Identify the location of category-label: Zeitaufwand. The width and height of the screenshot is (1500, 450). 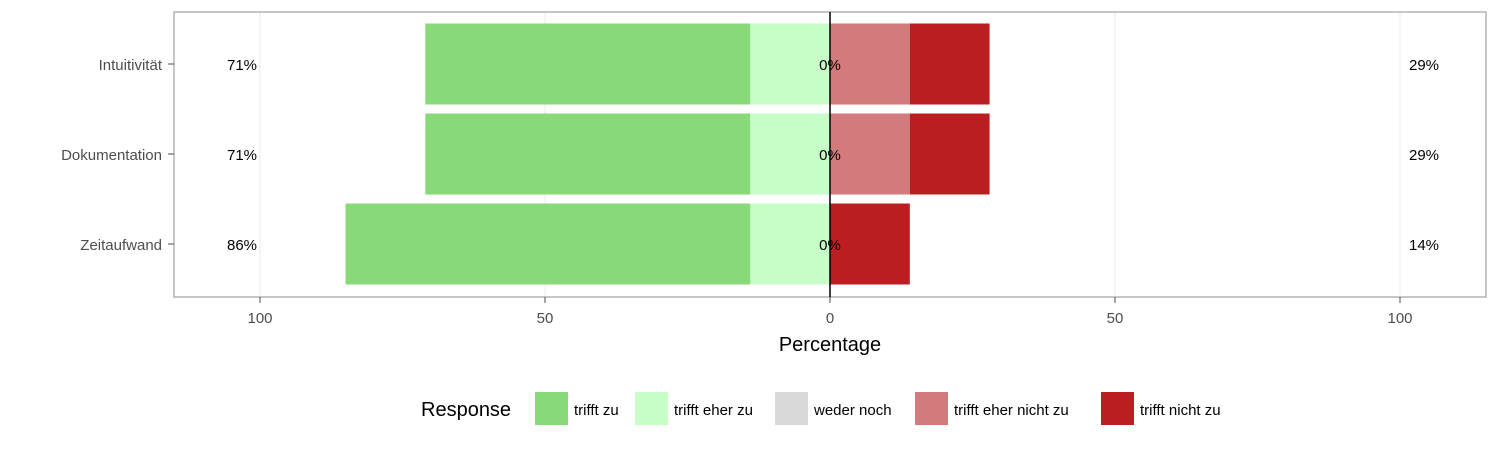
(121, 245).